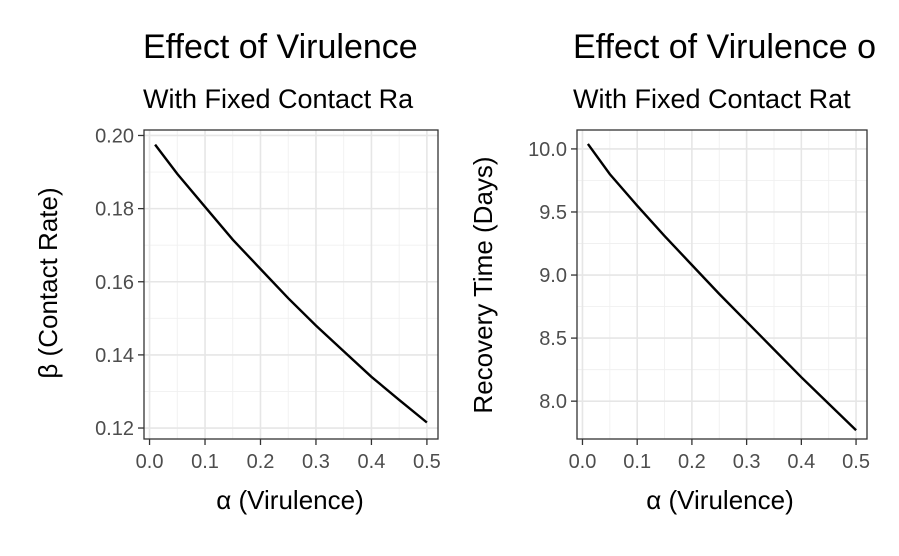  Describe the element at coordinates (553, 339) in the screenshot. I see `y-tick-label: 8.5` at that location.